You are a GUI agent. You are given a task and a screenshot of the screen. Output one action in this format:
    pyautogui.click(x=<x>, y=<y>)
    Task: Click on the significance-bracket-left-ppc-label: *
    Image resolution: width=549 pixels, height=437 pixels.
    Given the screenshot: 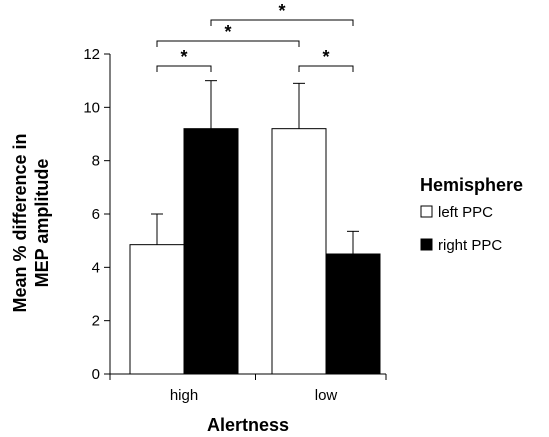 What is the action you would take?
    pyautogui.click(x=227, y=32)
    